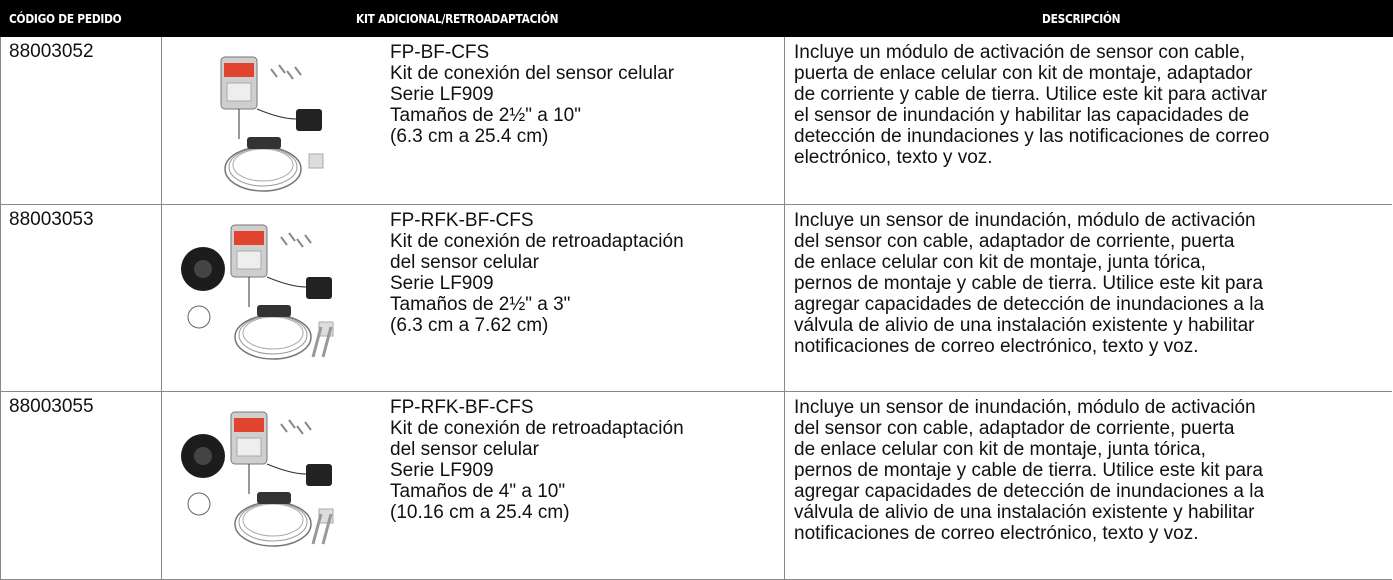  What do you see at coordinates (457, 18) in the screenshot?
I see `header-kit: KIT ADICIONAL/RETROADAPTACIÓN` at bounding box center [457, 18].